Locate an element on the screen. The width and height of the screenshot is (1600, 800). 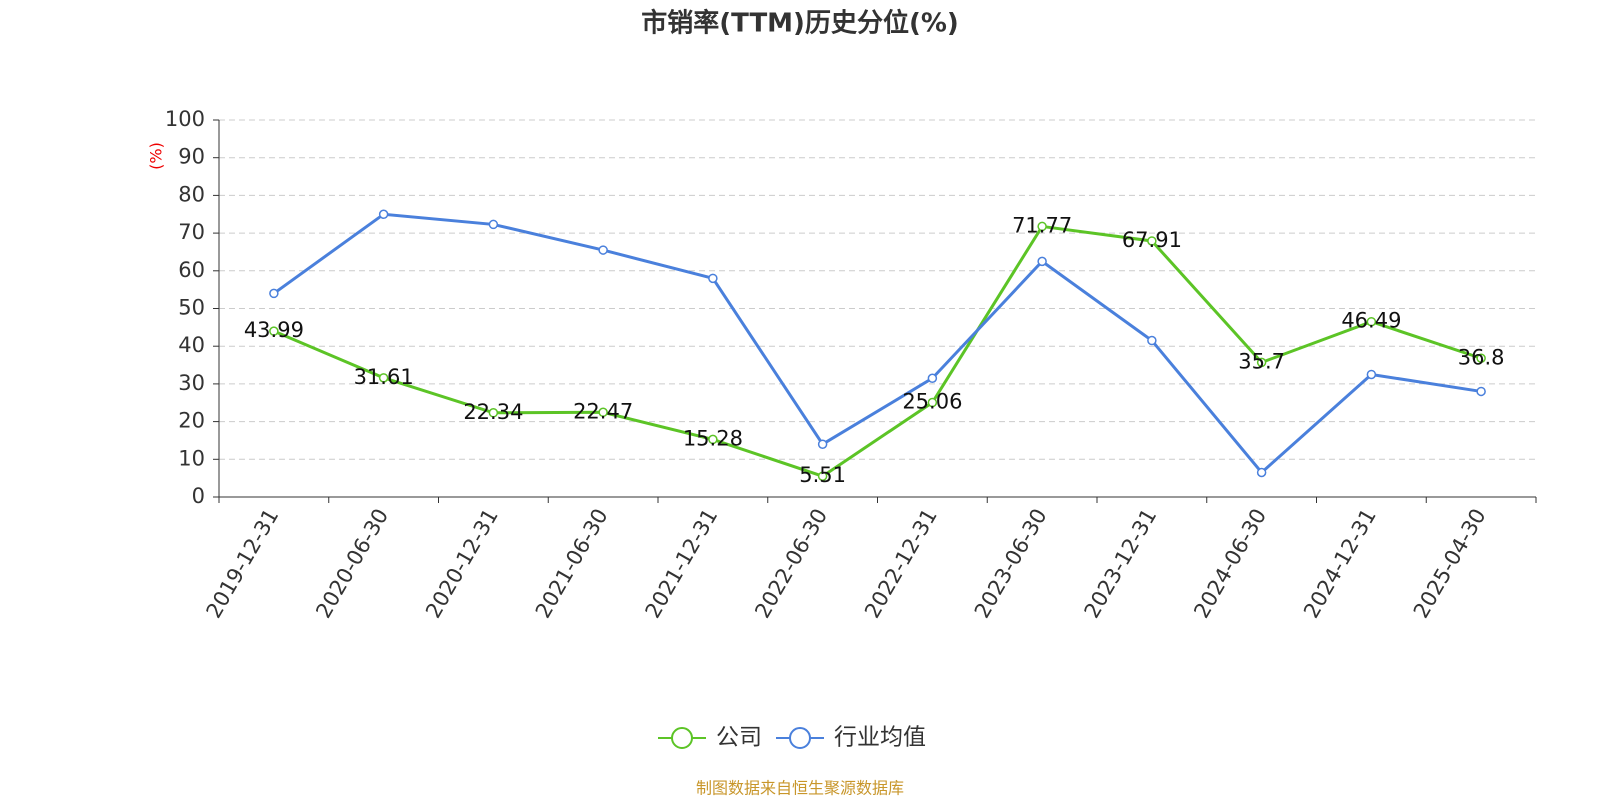
x-tick-label: 2022-06-30 is located at coordinates (791, 564).